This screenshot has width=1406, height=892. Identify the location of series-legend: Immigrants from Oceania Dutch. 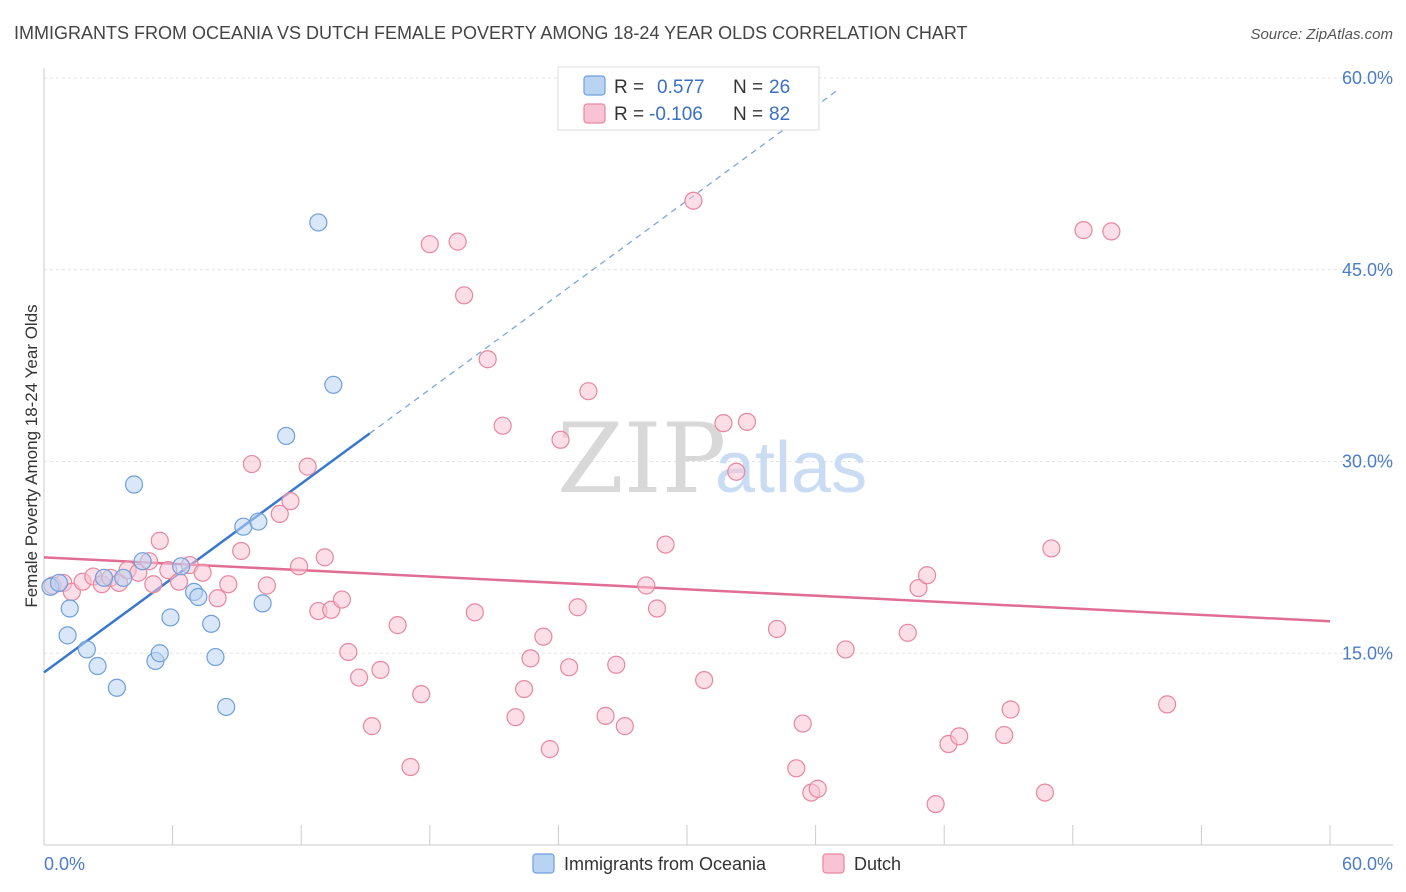
(716, 863).